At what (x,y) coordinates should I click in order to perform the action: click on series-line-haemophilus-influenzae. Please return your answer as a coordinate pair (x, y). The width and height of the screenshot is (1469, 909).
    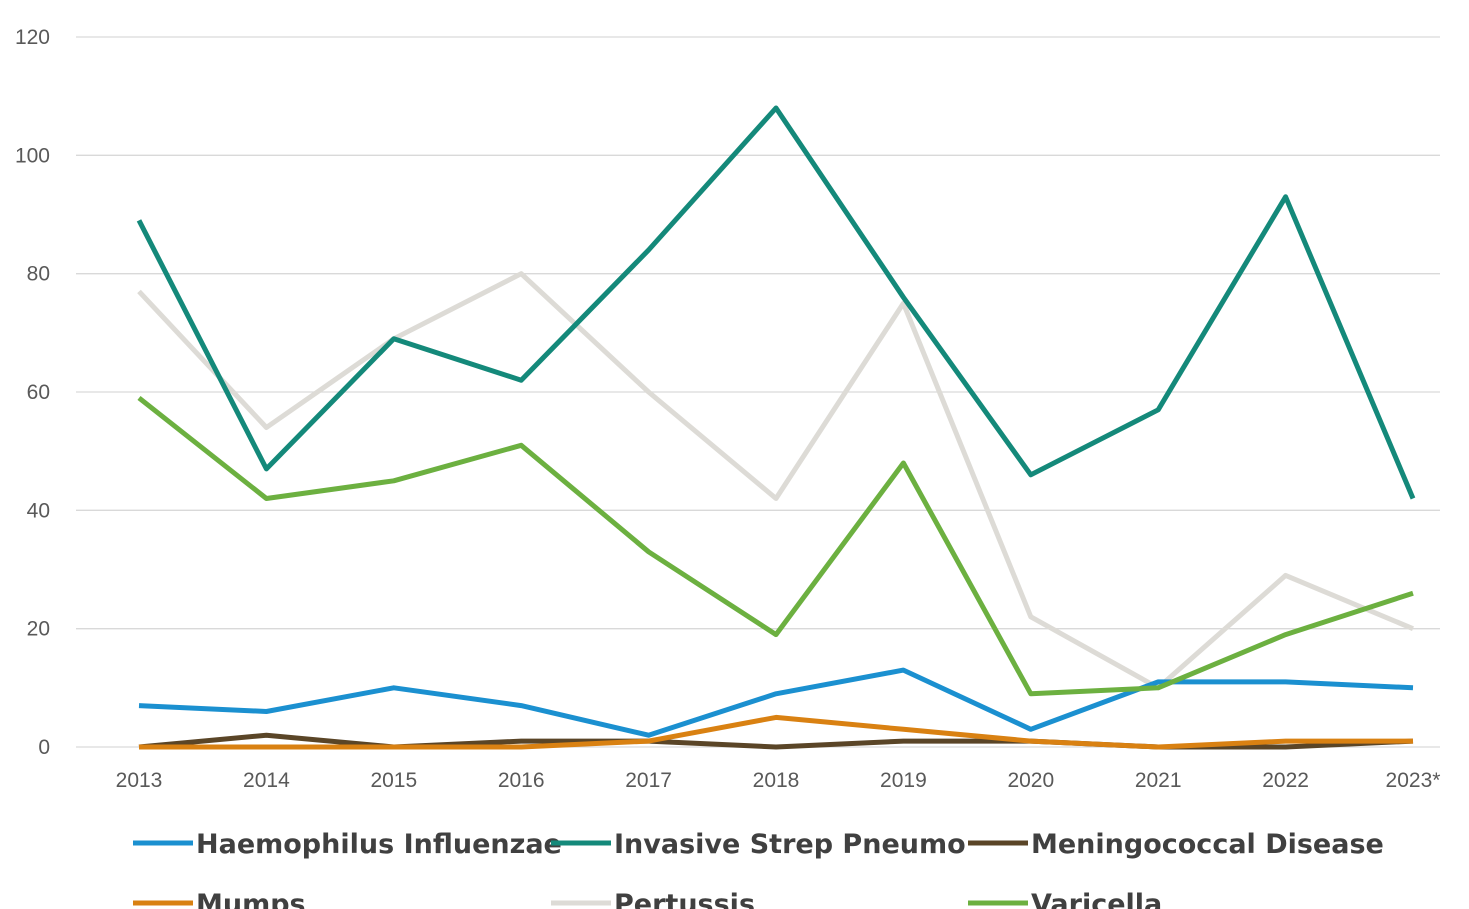
    Looking at the image, I should click on (776, 702).